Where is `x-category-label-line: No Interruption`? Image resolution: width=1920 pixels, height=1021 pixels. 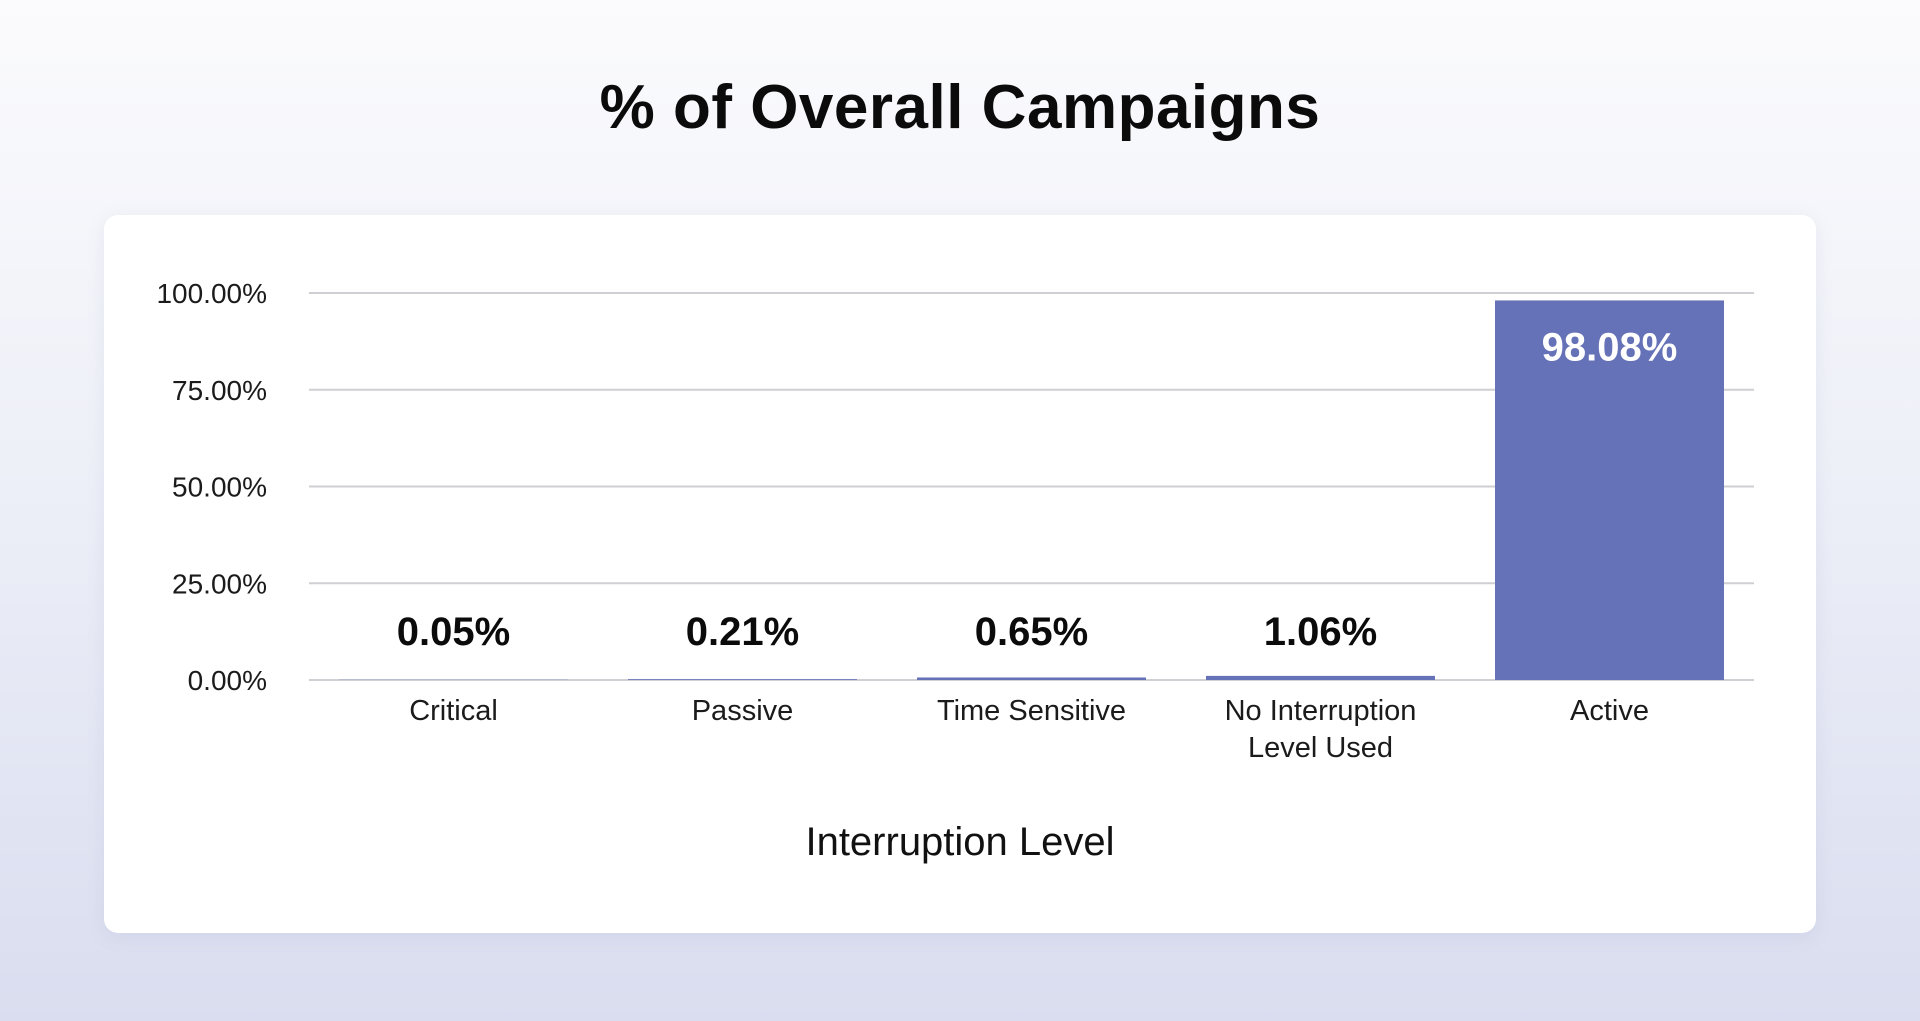 x-category-label-line: No Interruption is located at coordinates (1321, 711).